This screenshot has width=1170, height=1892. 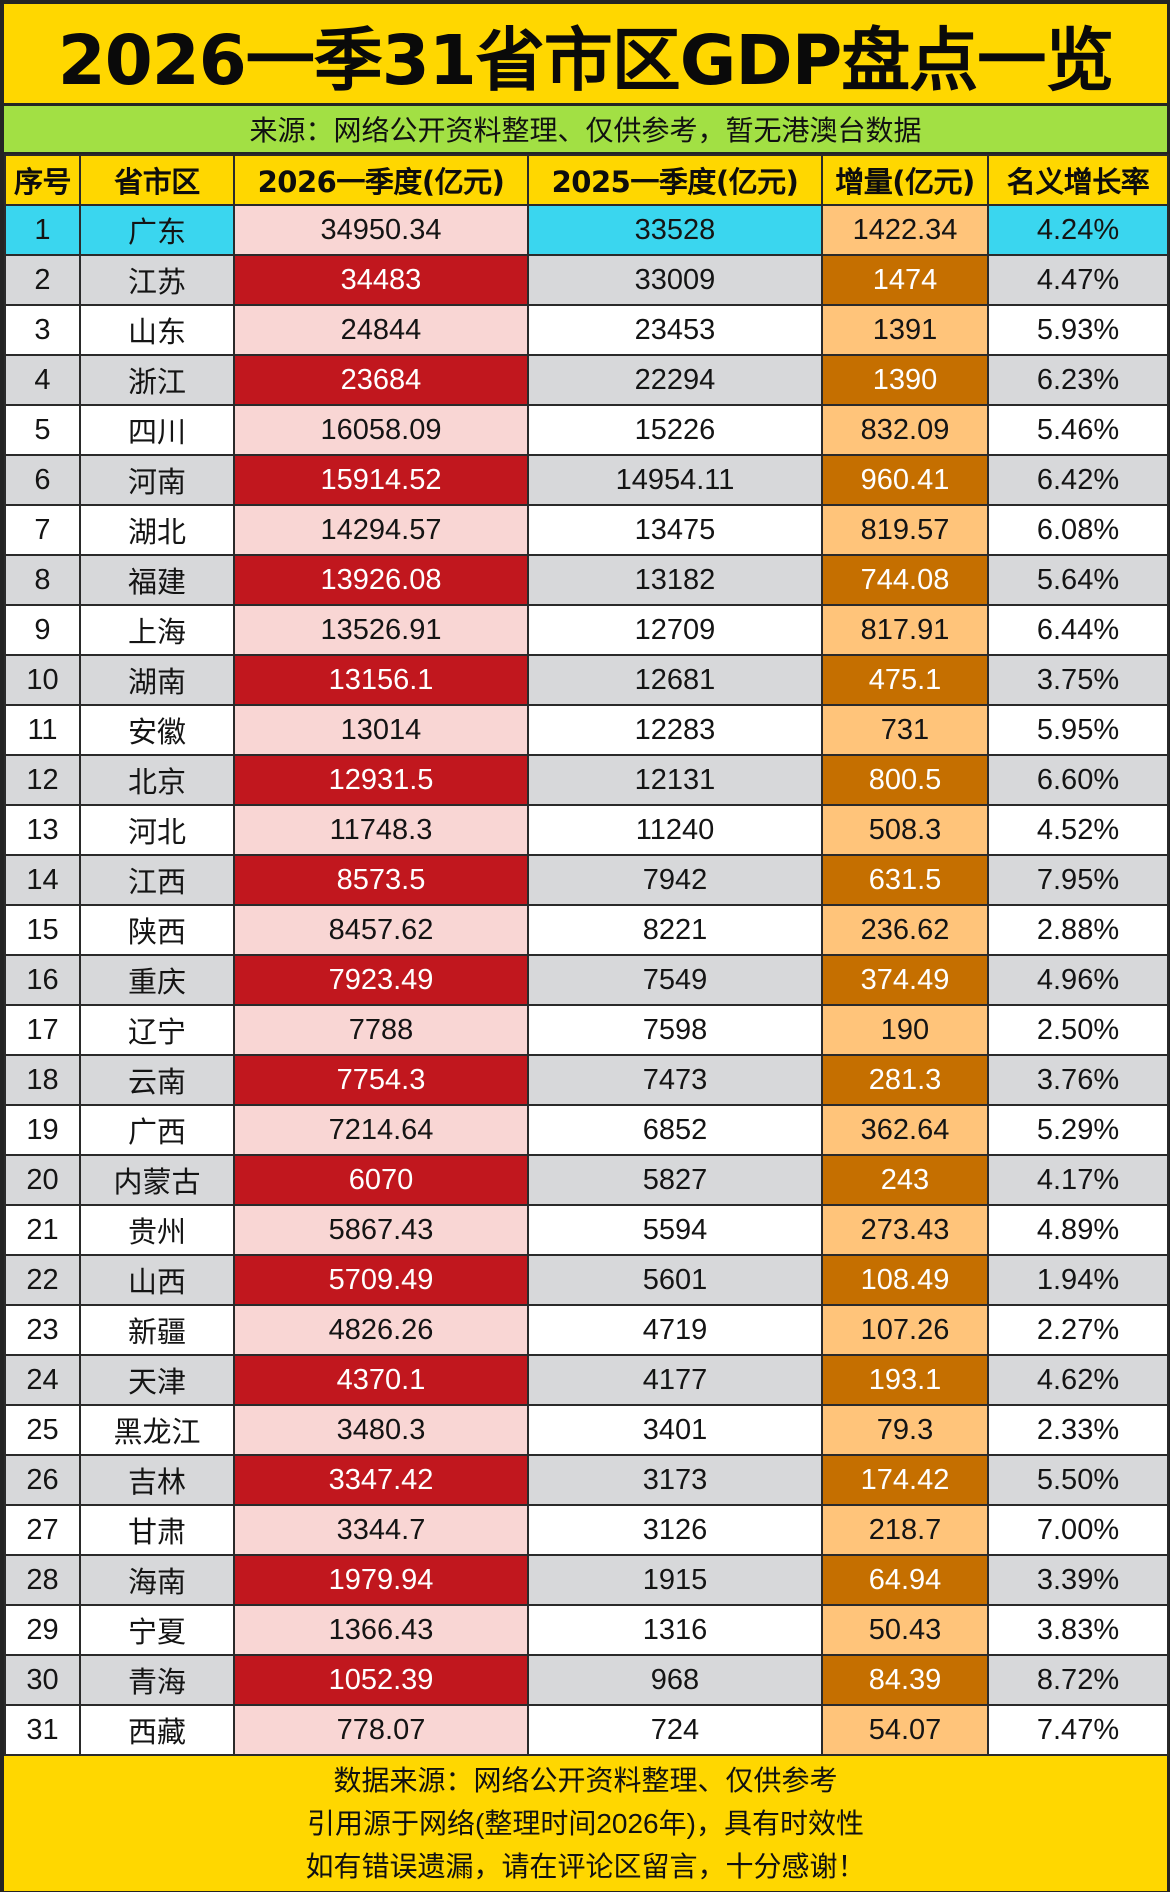 What do you see at coordinates (675, 280) in the screenshot?
I see `gdp-2025-cell: 33009` at bounding box center [675, 280].